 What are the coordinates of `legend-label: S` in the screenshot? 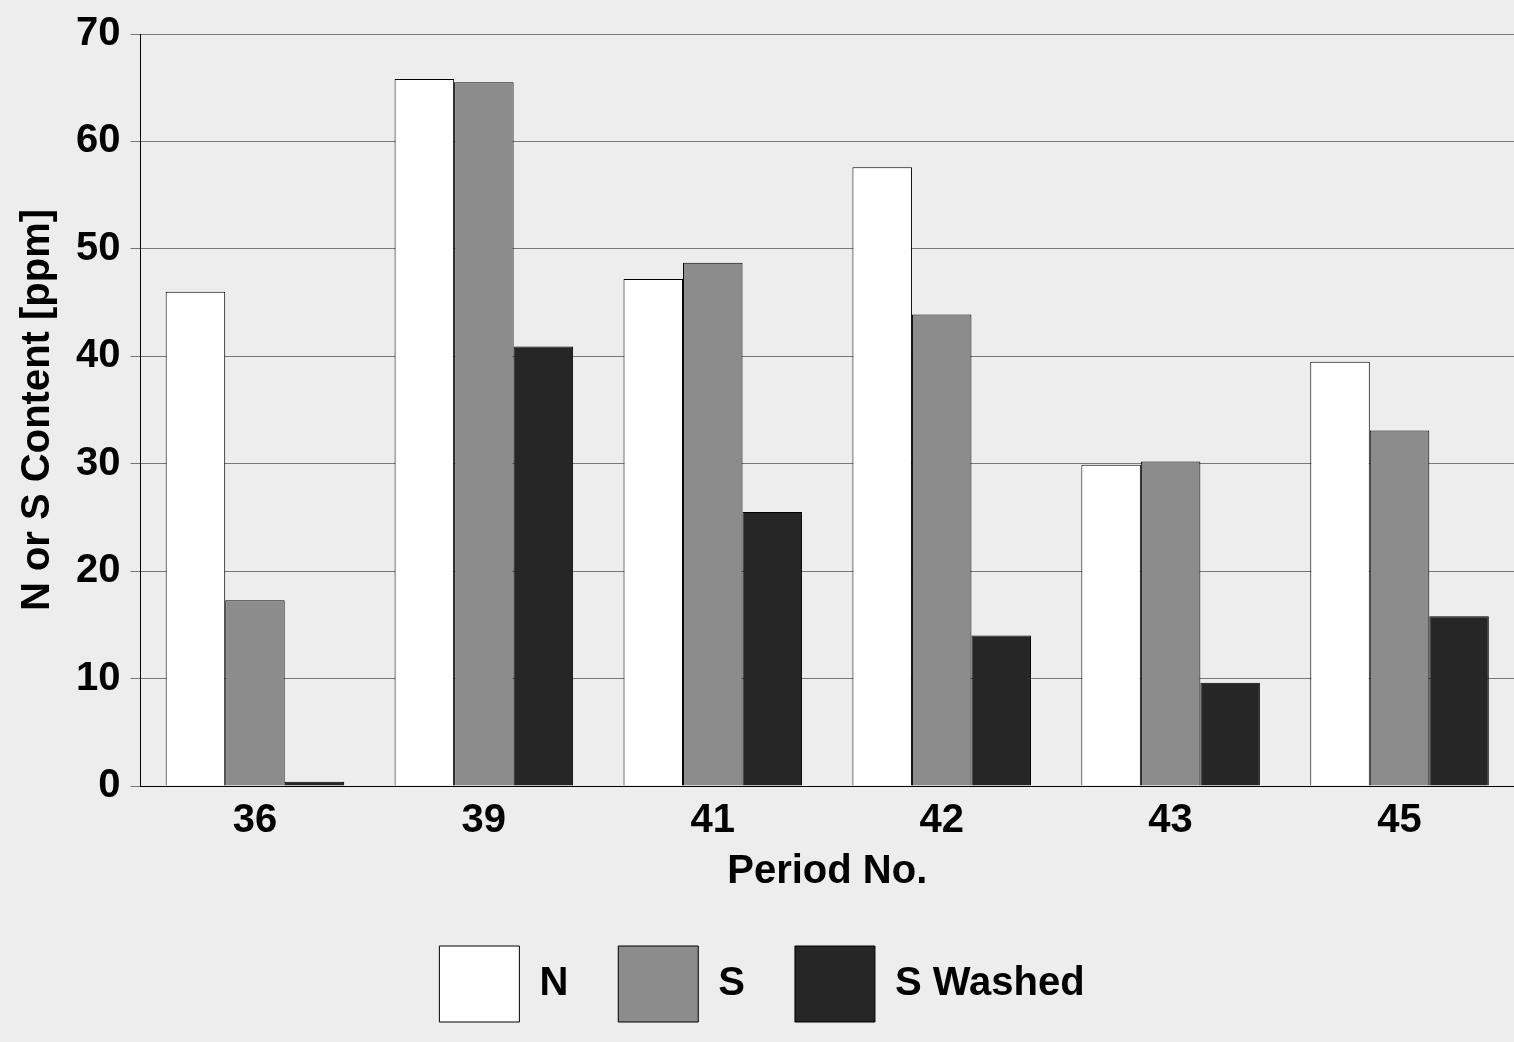 It's located at (731, 981).